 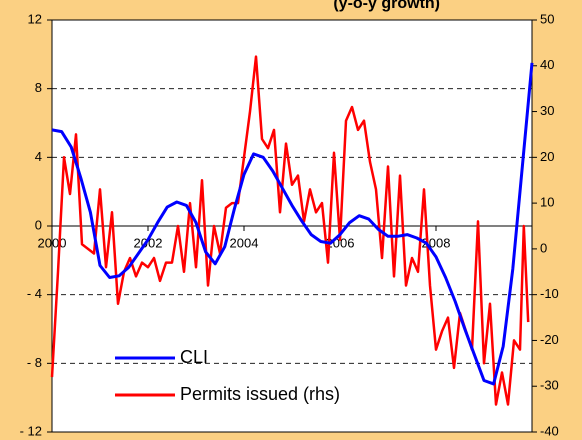 What do you see at coordinates (38, 224) in the screenshot?
I see `y-tick-label: 0` at bounding box center [38, 224].